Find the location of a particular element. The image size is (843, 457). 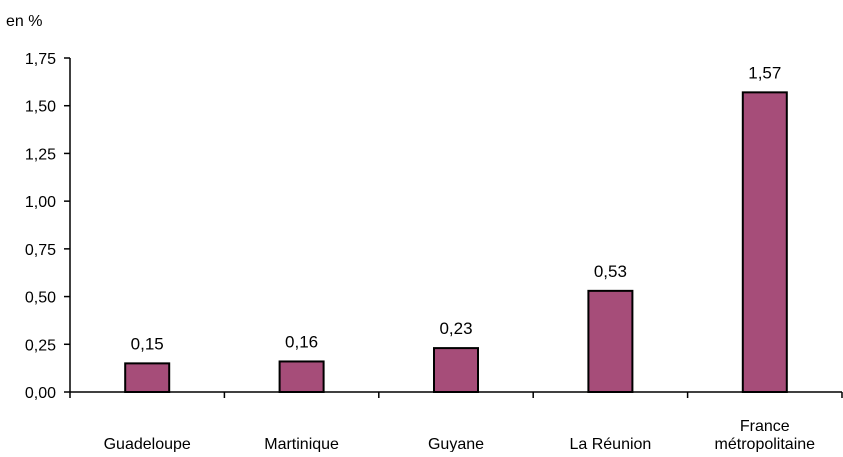

category-label: Martinique is located at coordinates (301, 444).